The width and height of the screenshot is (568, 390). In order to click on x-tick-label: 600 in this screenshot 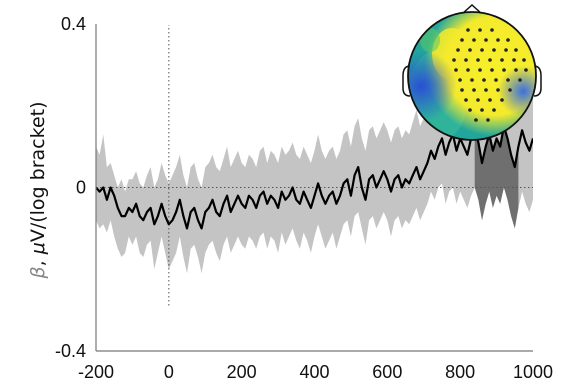, I will do `click(387, 372)`.